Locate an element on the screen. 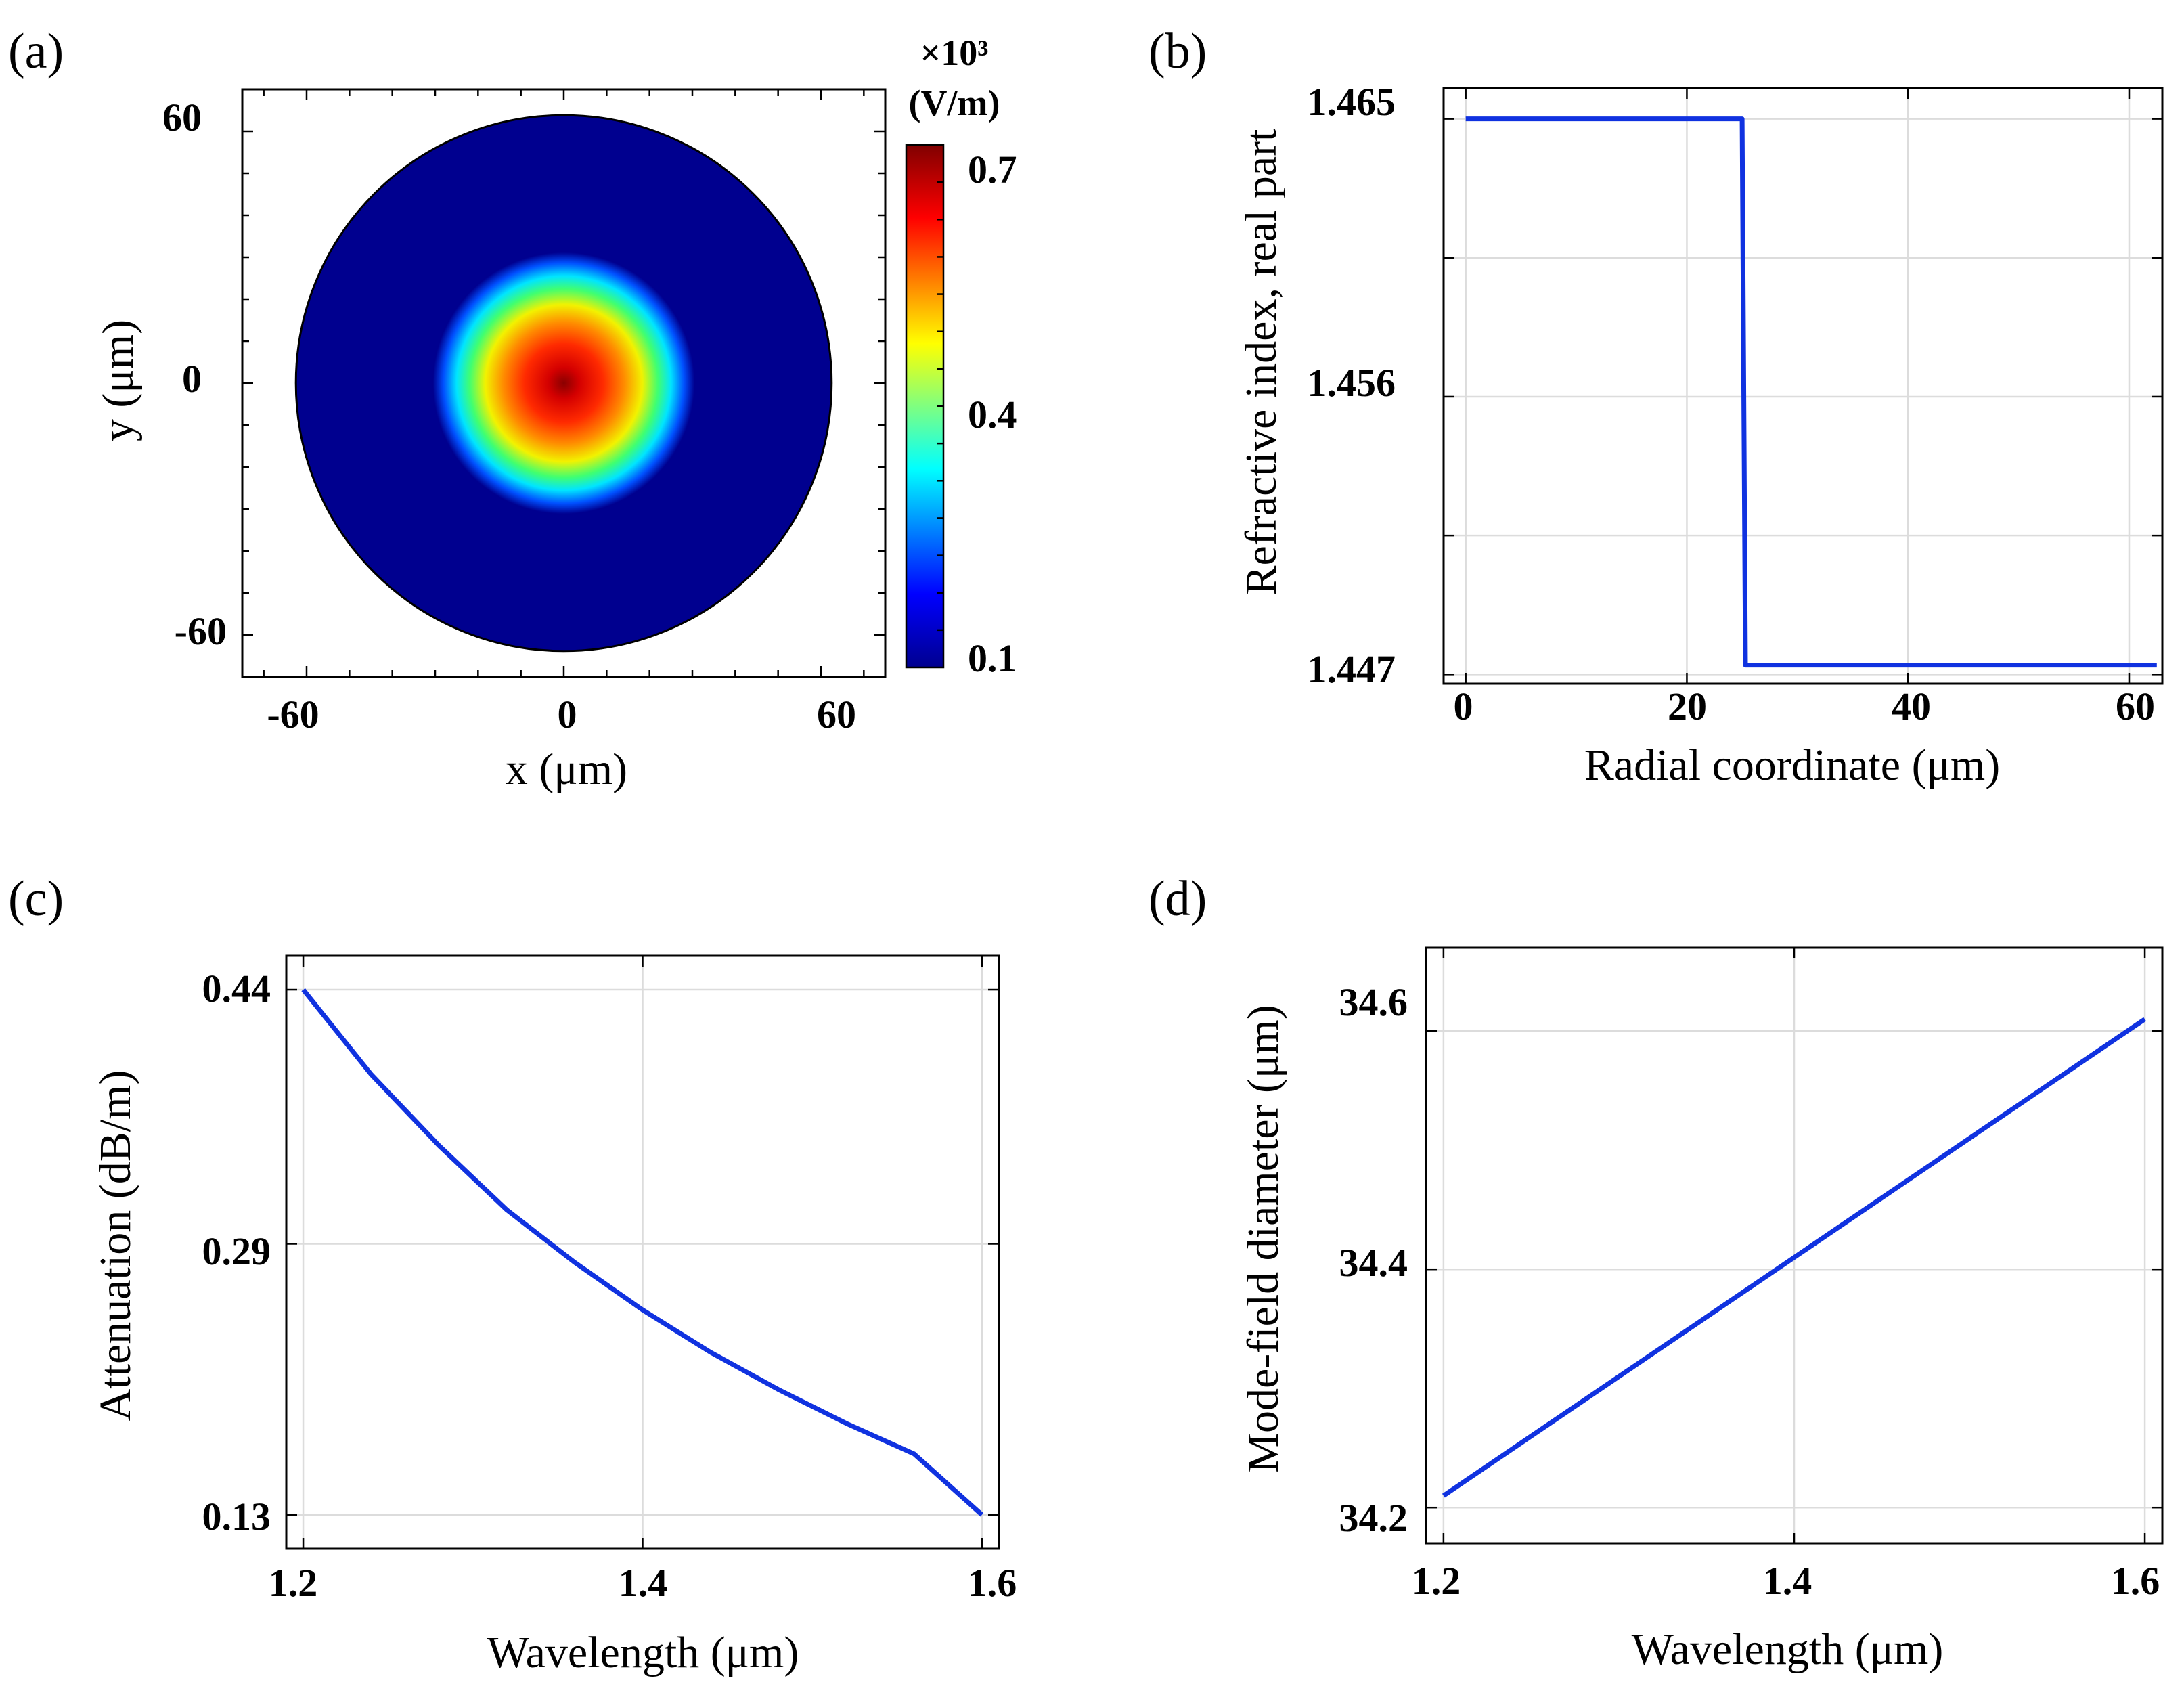  plot-frame is located at coordinates (1803, 386).